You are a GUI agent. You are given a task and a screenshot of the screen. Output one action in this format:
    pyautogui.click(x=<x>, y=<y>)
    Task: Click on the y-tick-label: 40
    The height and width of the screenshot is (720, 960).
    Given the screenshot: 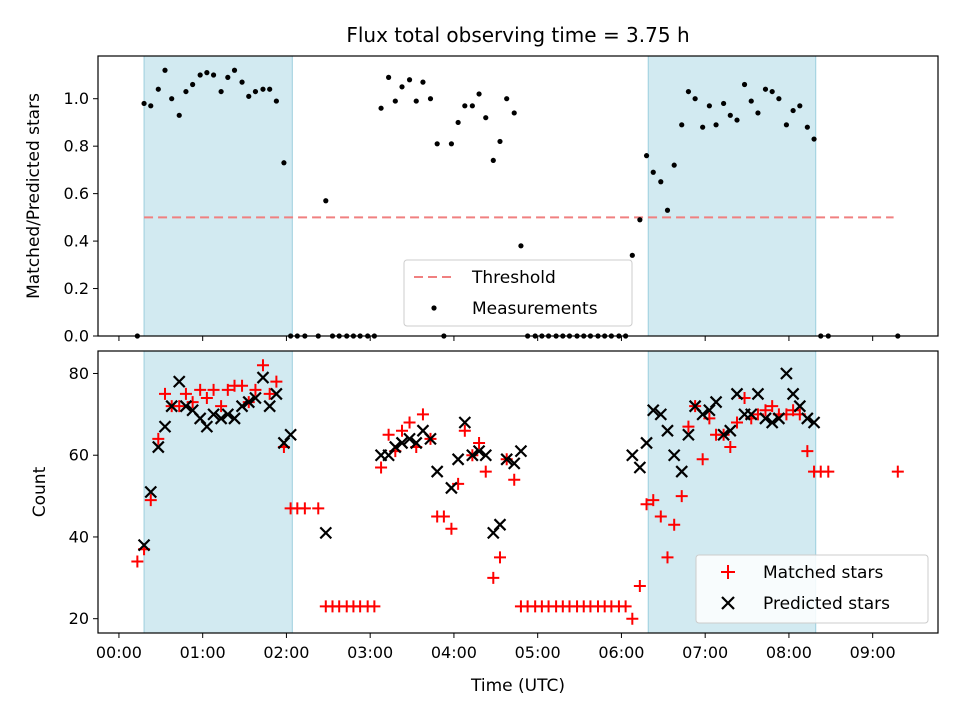 What is the action you would take?
    pyautogui.click(x=79, y=536)
    